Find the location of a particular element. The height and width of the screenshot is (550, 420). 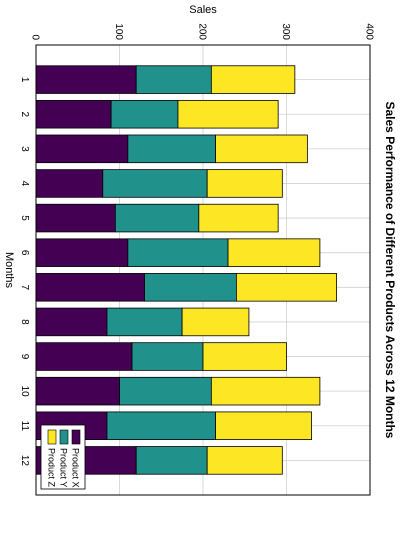

x-tick-label: 8 is located at coordinates (24, 322).